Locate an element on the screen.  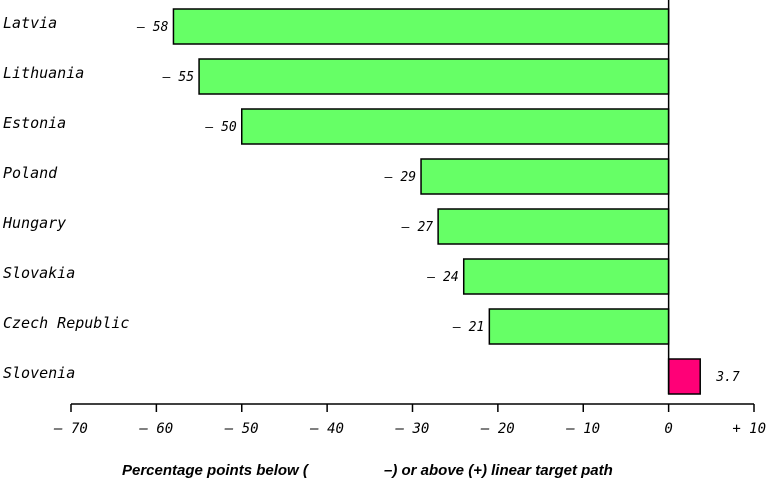
x-tick-label: – 30 is located at coordinates (412, 429).